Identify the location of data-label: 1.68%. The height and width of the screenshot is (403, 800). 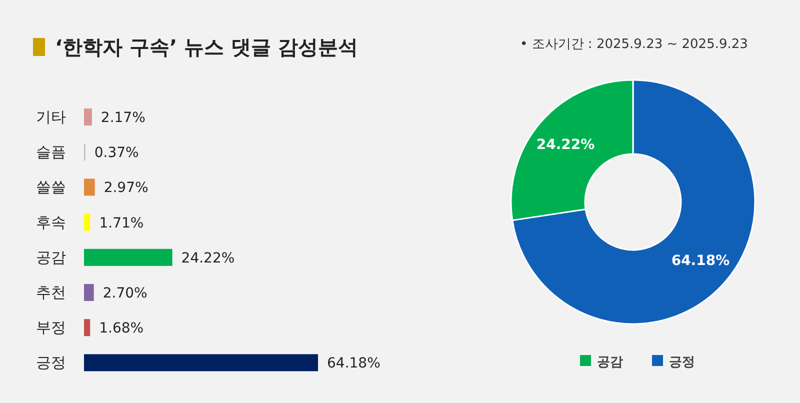
(121, 328).